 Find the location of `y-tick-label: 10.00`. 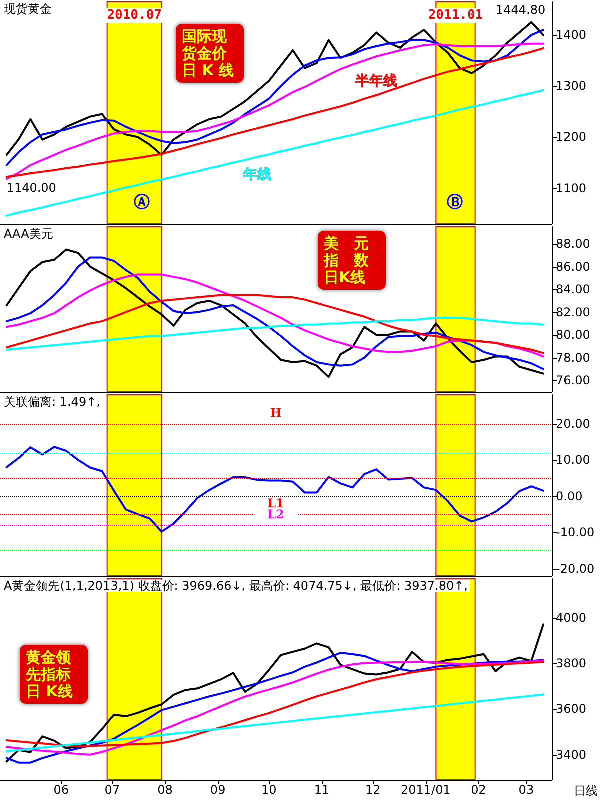

y-tick-label: 10.00 is located at coordinates (573, 460).